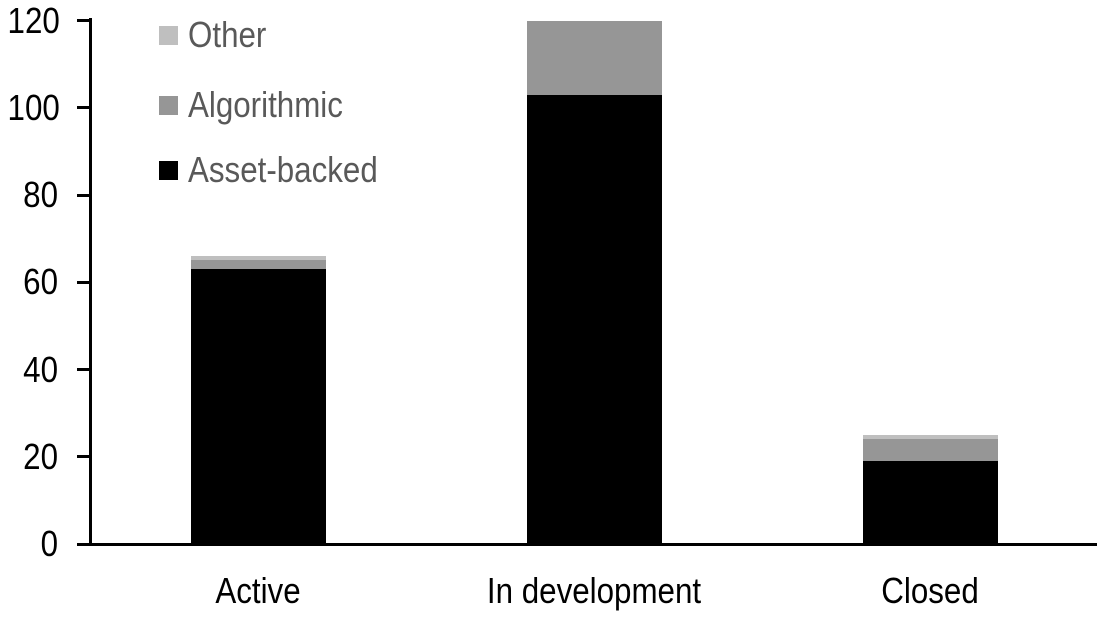 This screenshot has width=1102, height=618. Describe the element at coordinates (41, 369) in the screenshot. I see `y-tick-label: 40` at that location.